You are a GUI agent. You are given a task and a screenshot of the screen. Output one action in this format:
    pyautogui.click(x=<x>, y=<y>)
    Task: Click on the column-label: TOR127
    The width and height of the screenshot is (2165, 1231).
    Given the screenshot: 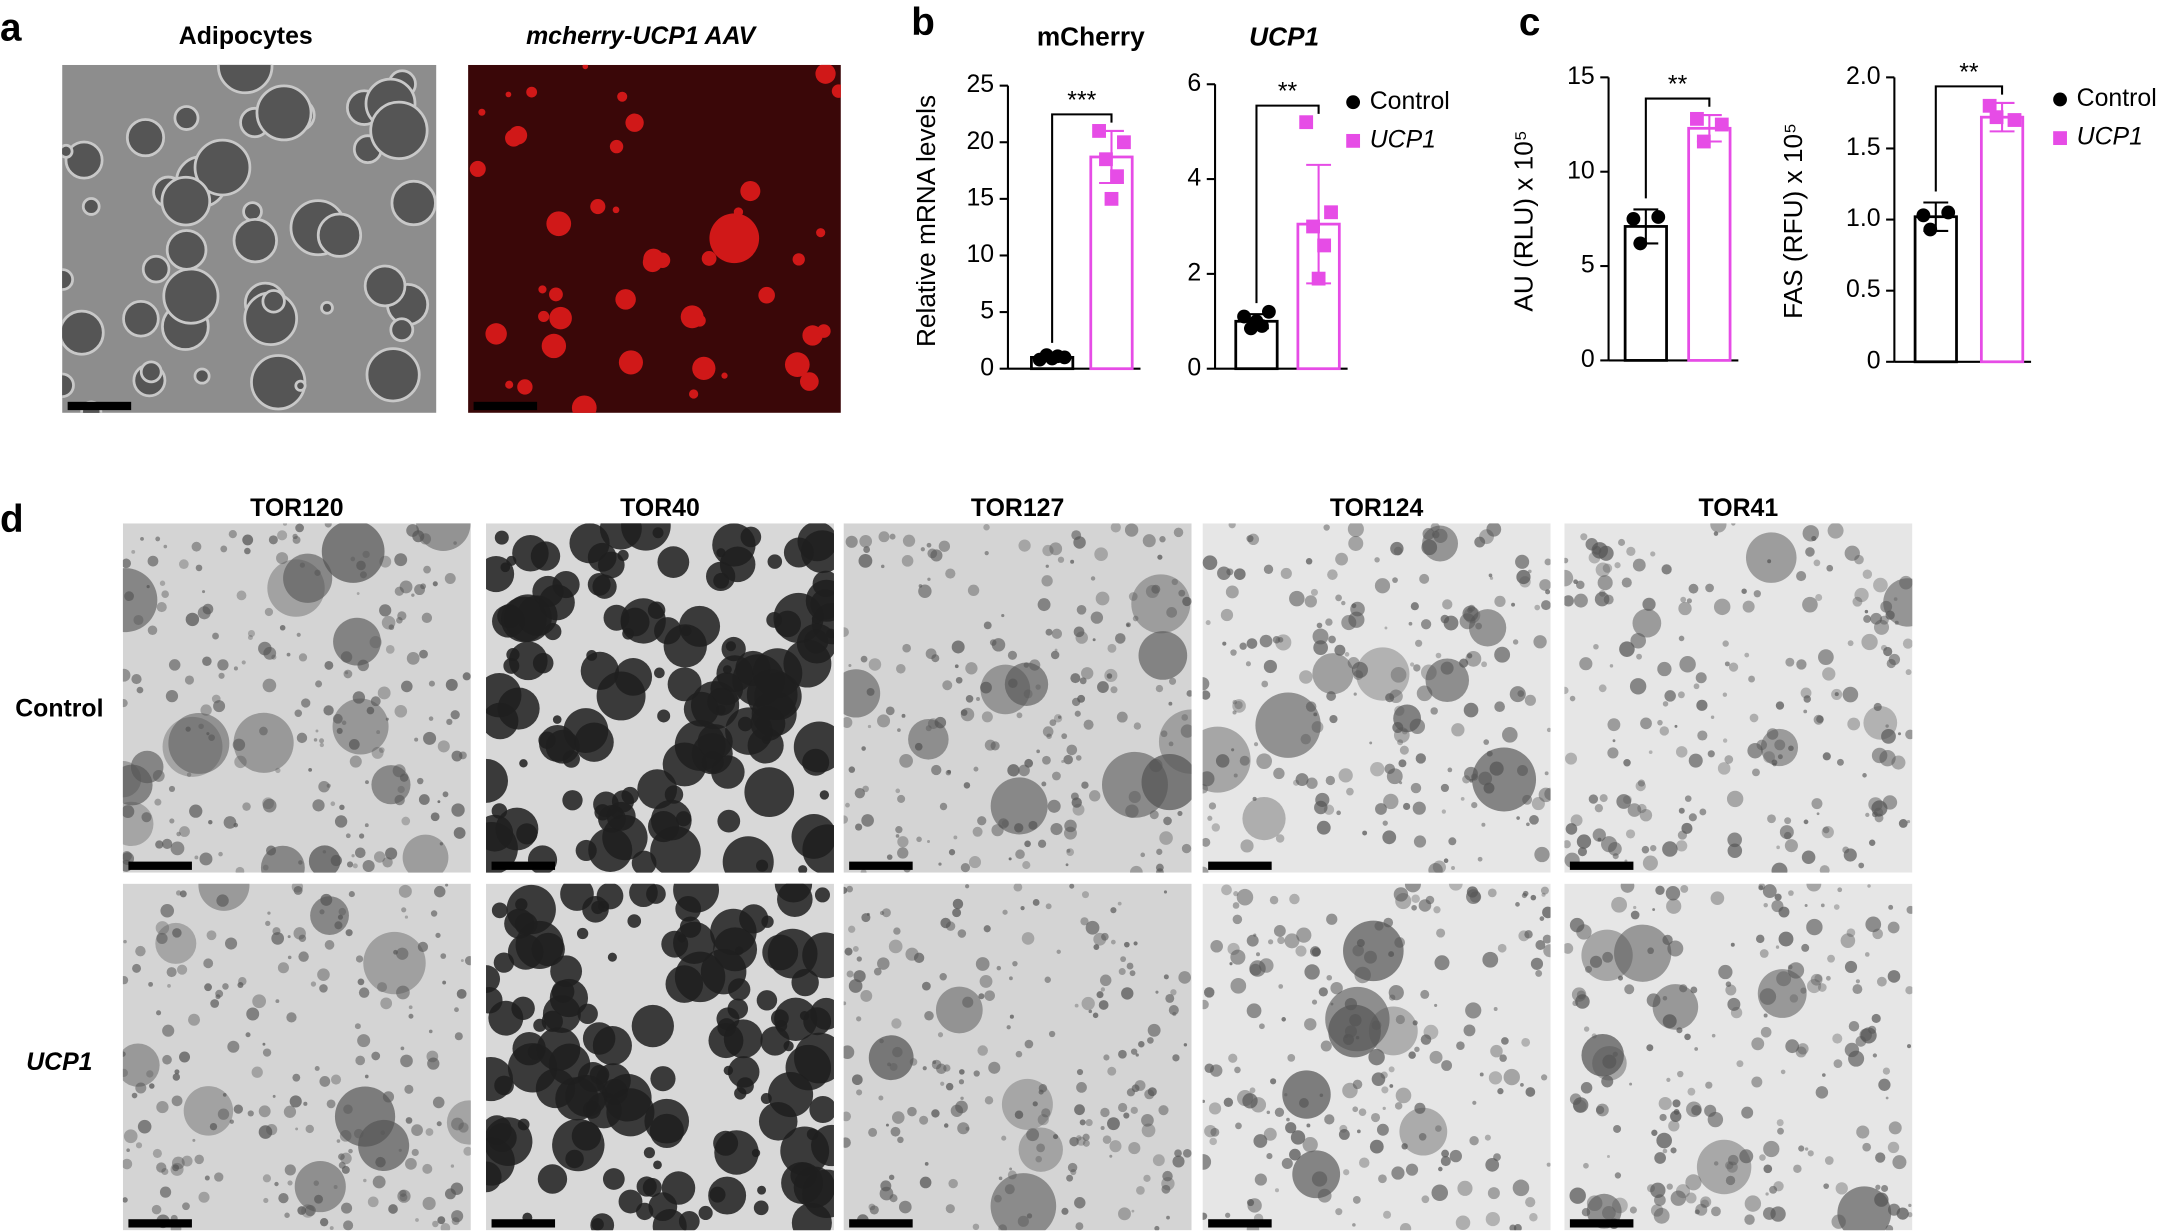 What is the action you would take?
    pyautogui.click(x=1017, y=508)
    